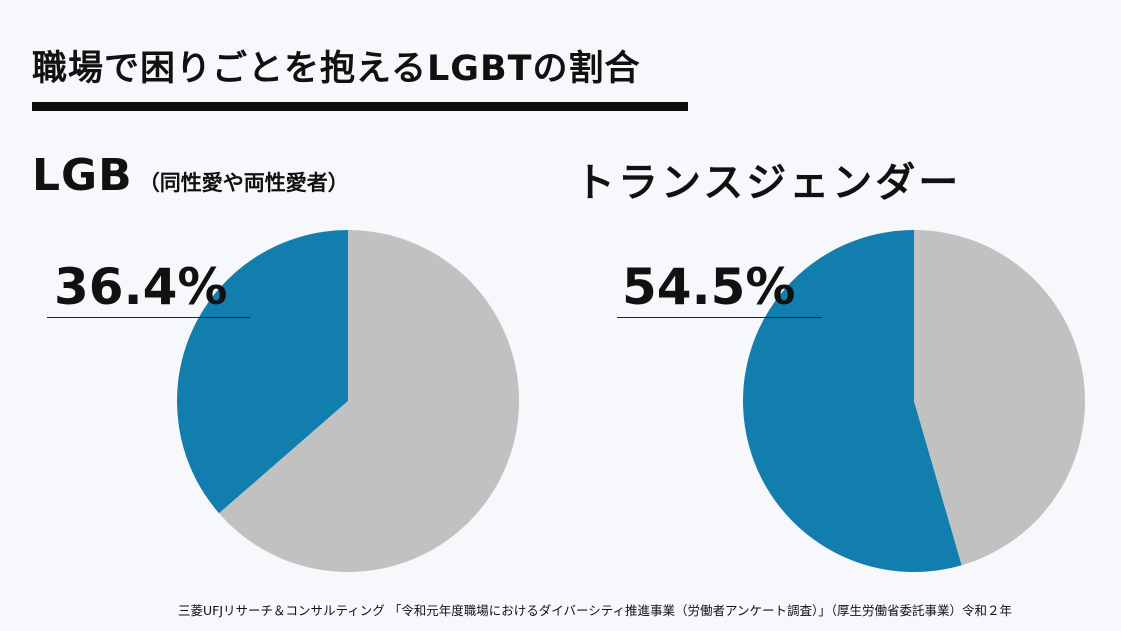 The height and width of the screenshot is (631, 1121). Describe the element at coordinates (768, 183) in the screenshot. I see `chart-title-transgender: トランスジェンダー` at that location.